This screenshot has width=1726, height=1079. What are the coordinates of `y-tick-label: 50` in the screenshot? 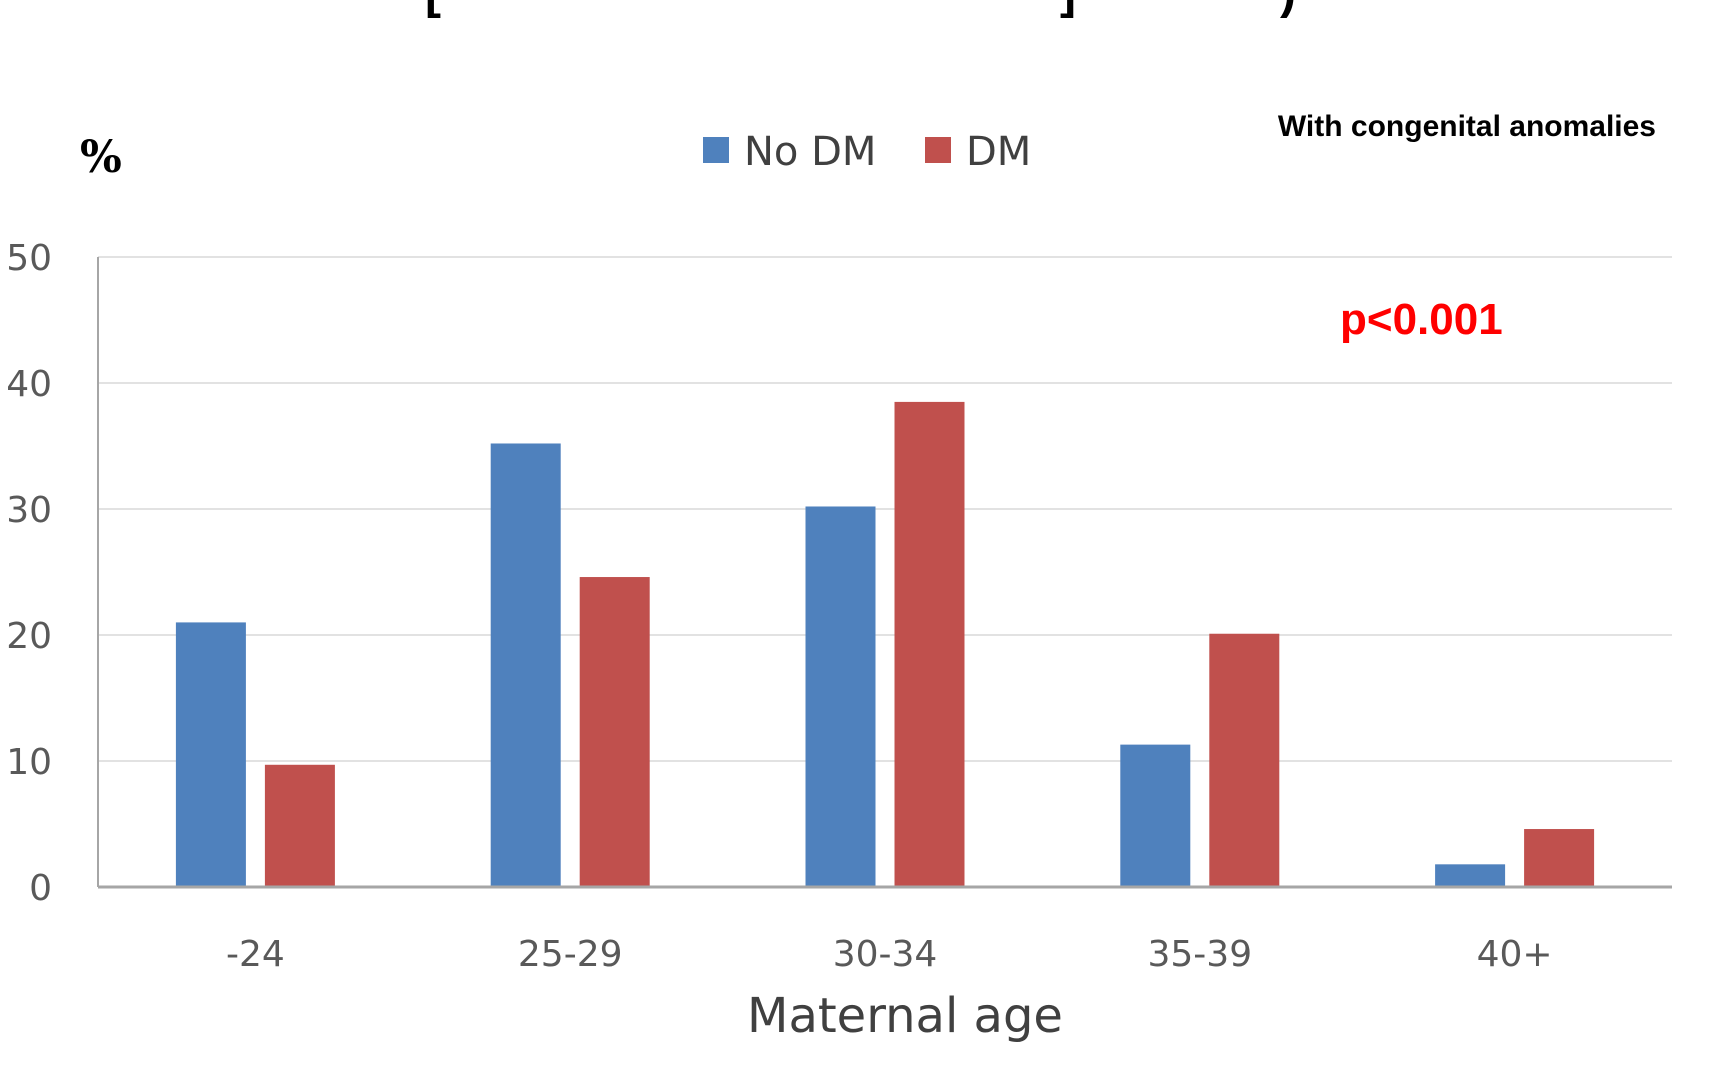 It's located at (29, 258).